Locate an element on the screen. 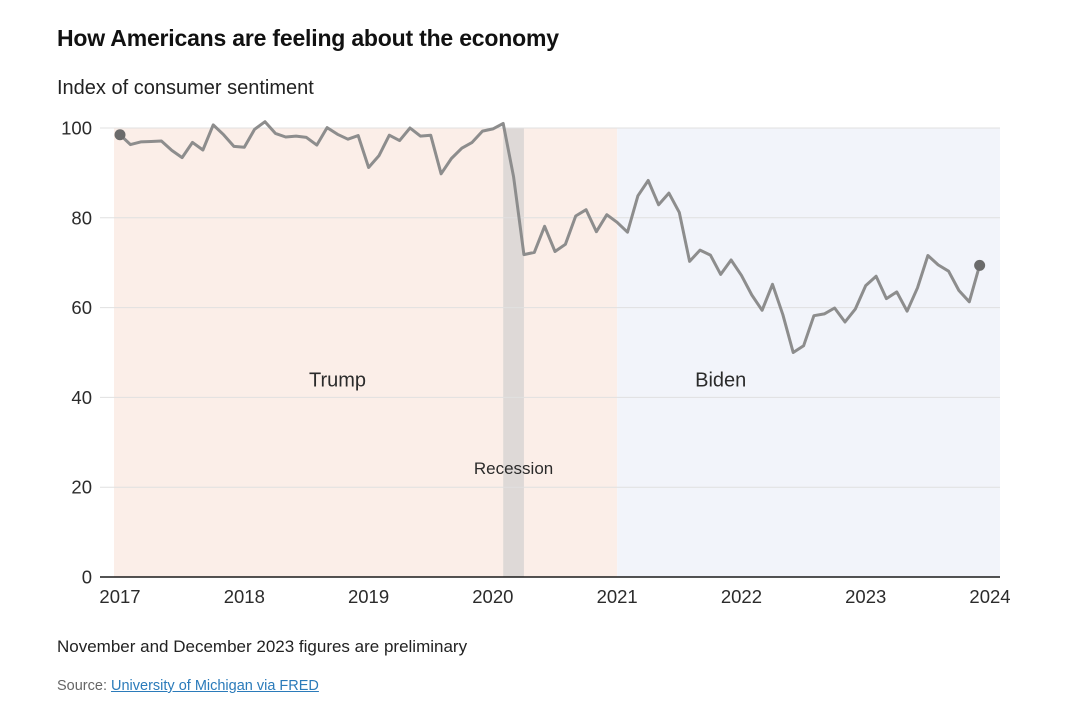 The width and height of the screenshot is (1065, 722). x-tick-label-2018: 2018 is located at coordinates (244, 596).